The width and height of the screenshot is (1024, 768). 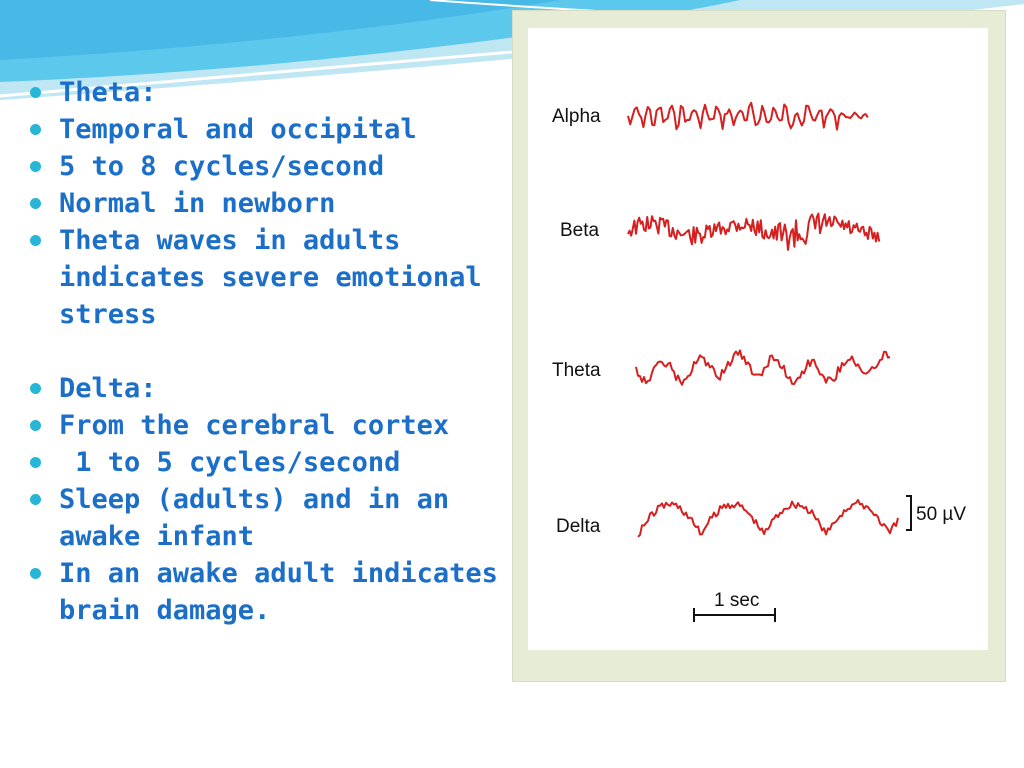 What do you see at coordinates (108, 92) in the screenshot?
I see `bullet-text: Theta:` at bounding box center [108, 92].